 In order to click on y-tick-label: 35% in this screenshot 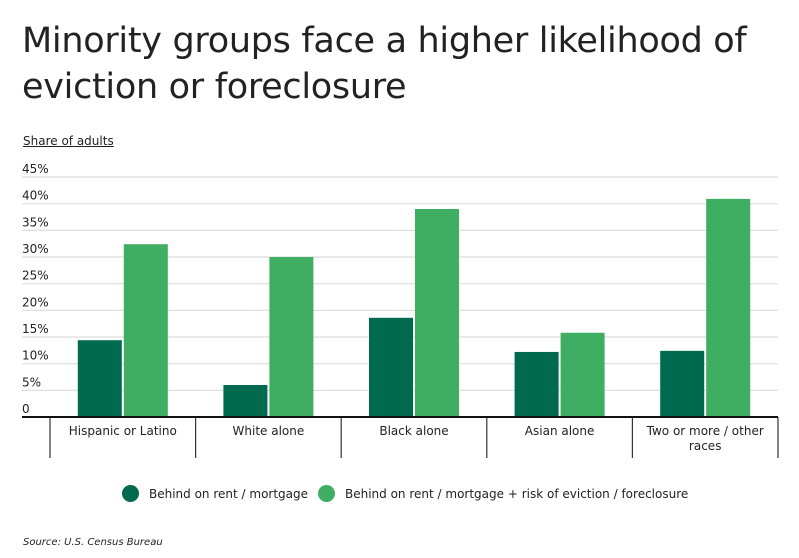, I will do `click(35, 222)`.